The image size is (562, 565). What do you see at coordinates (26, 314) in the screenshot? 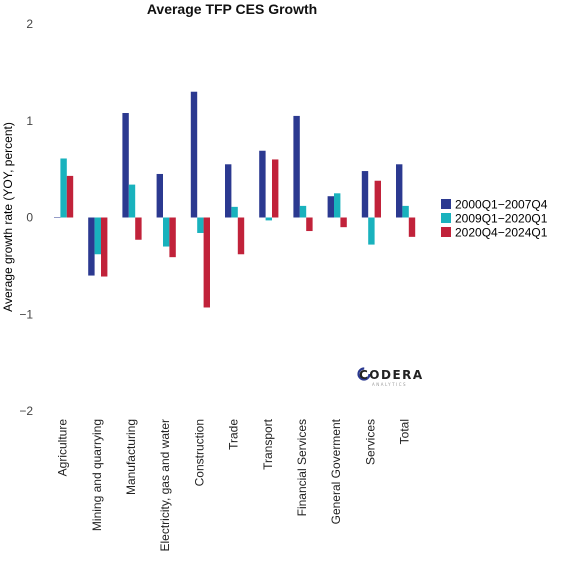
I see `y-tick-label: −1` at bounding box center [26, 314].